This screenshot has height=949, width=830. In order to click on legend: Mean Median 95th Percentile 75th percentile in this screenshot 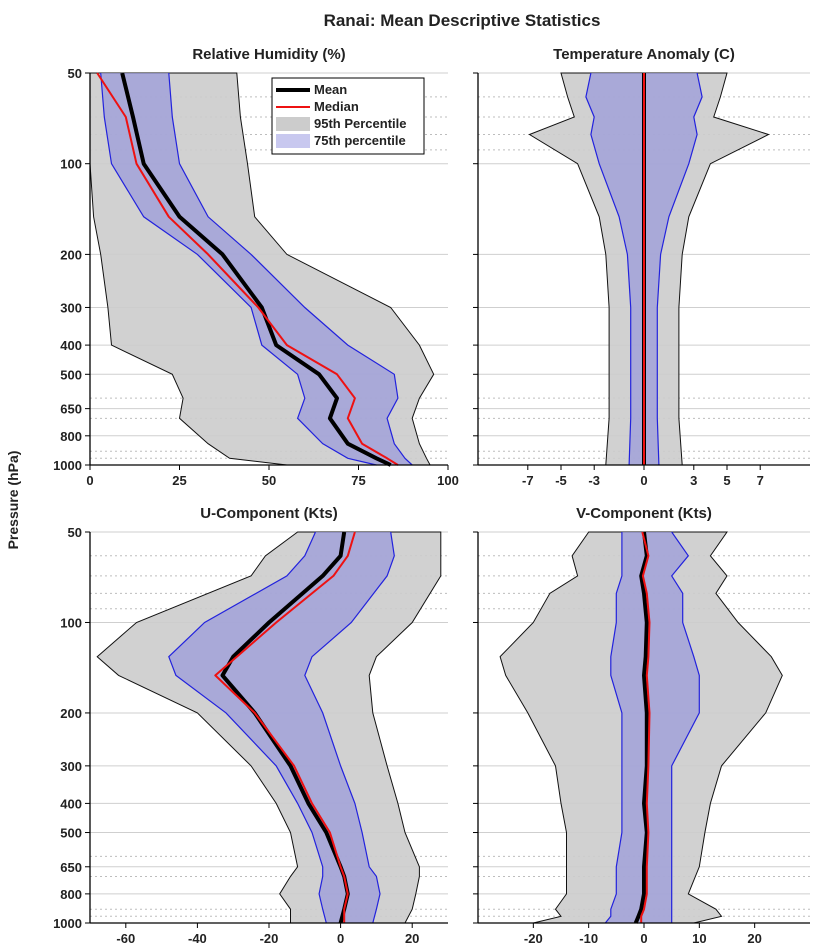, I will do `click(348, 116)`.